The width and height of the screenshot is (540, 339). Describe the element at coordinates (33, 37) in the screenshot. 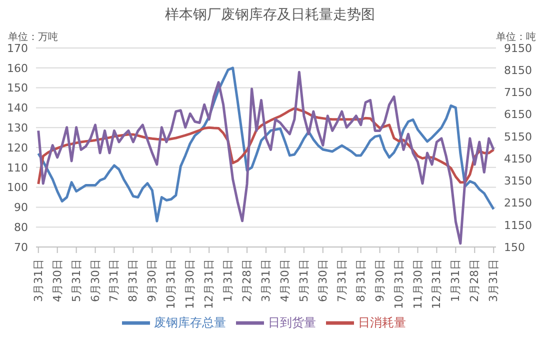

I see `y-axis-title: 单位：万吨` at that location.